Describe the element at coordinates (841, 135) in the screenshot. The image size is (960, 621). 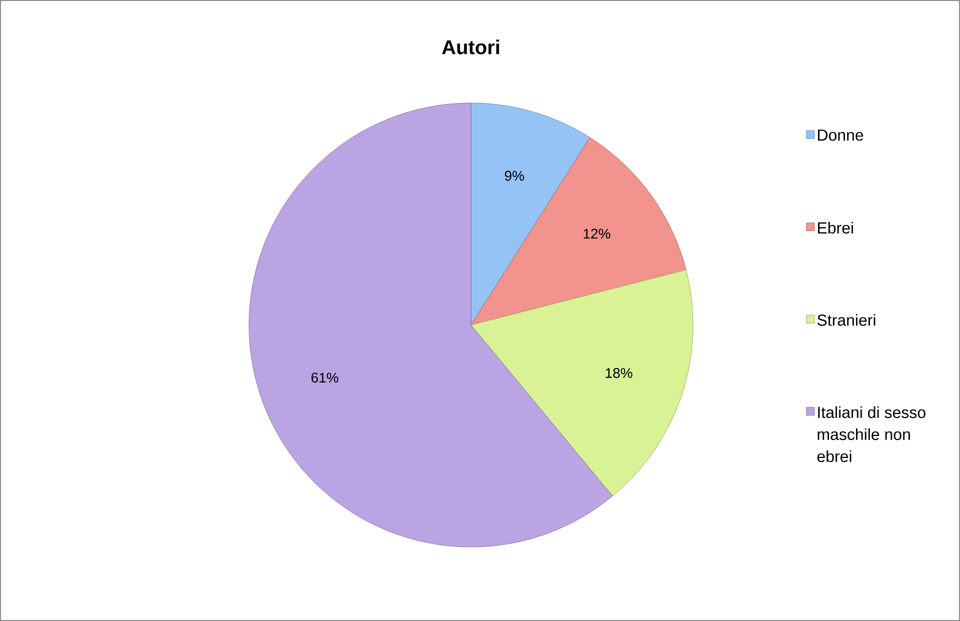
I see `legend-label: Donne` at that location.